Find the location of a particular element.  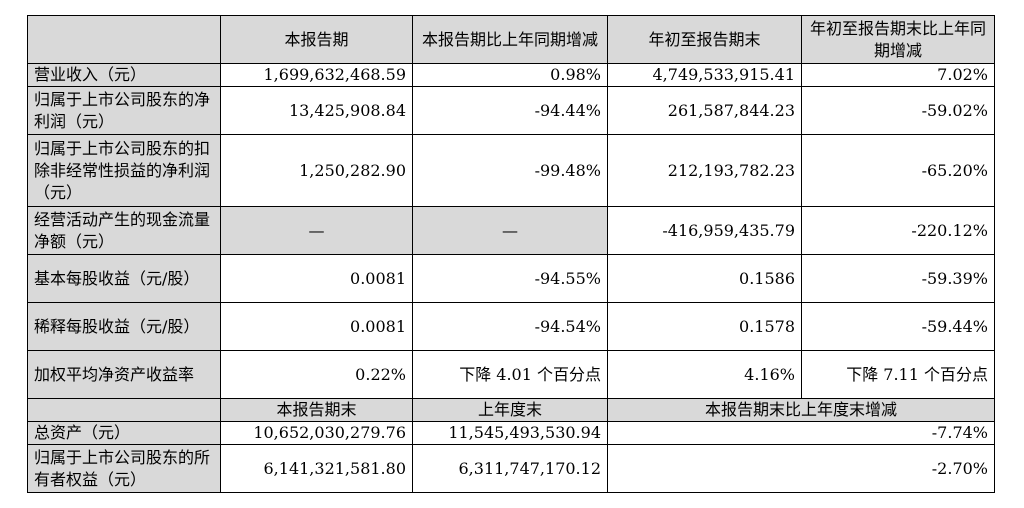

cell-prior-year-end: 11,545,493,530.94 is located at coordinates (510, 433).